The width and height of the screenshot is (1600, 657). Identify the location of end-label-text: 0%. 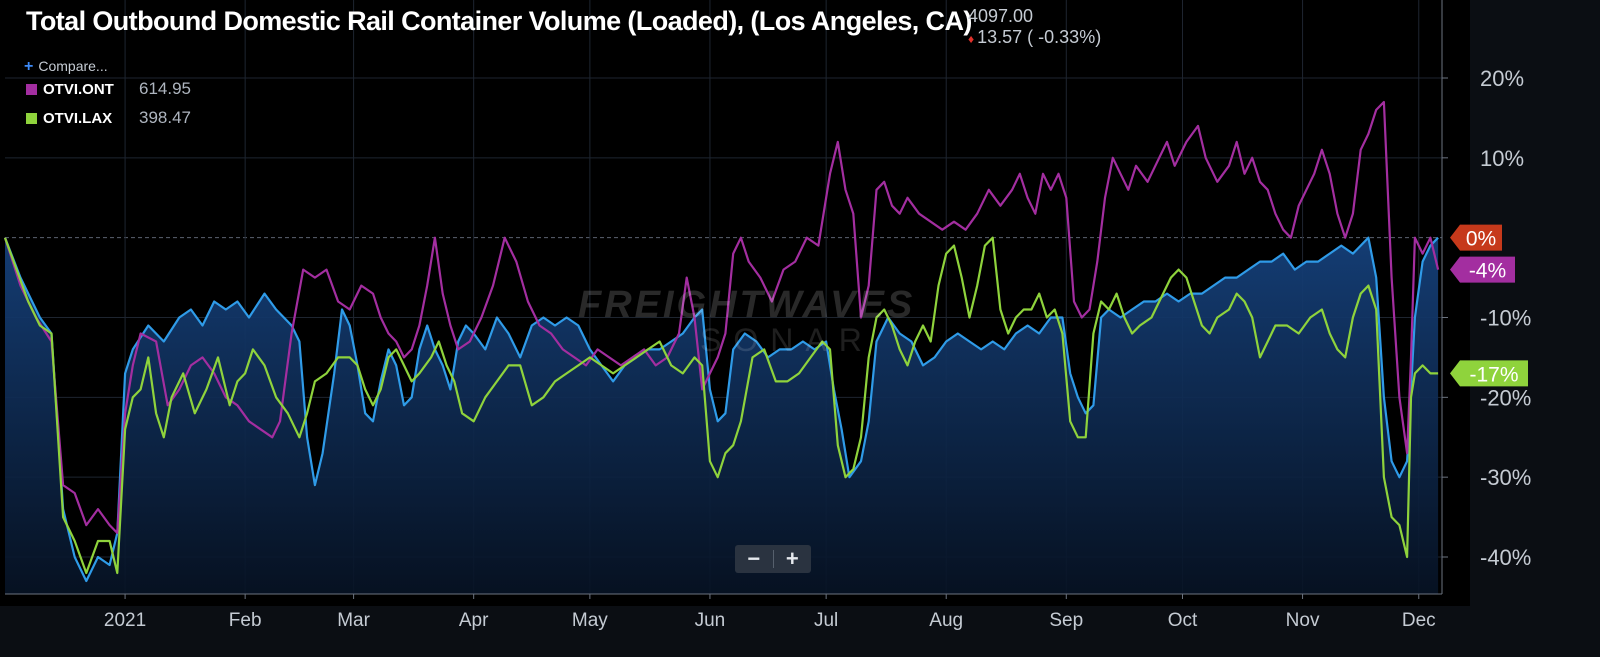
(1481, 239).